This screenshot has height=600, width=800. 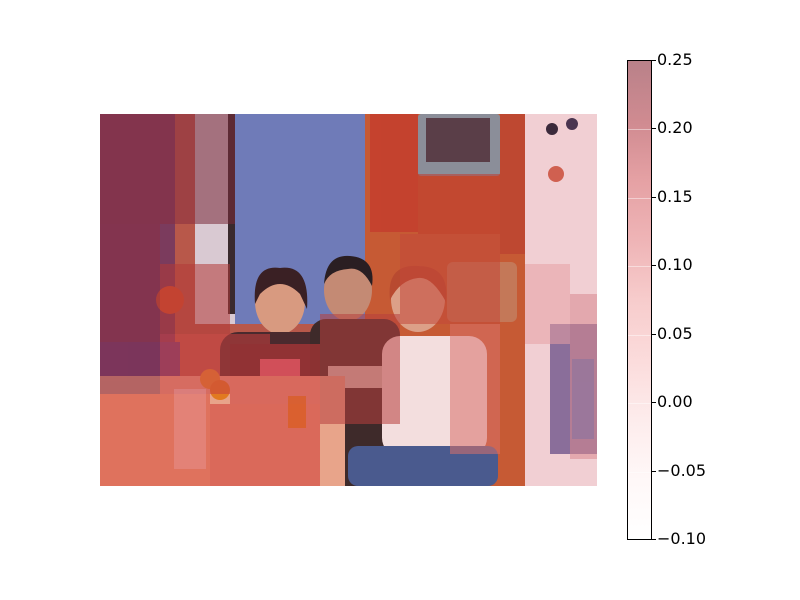 I want to click on colorbar-tick-label: 0.05, so click(x=675, y=333).